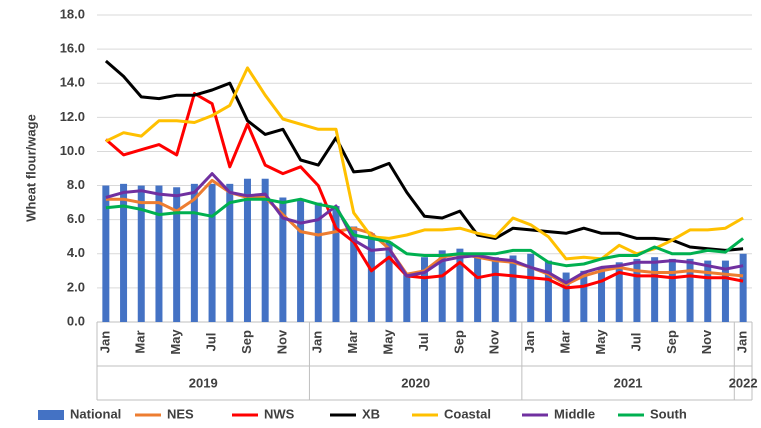 This screenshot has height=428, width=761. What do you see at coordinates (72, 82) in the screenshot?
I see `y-tick-label: 14.0` at bounding box center [72, 82].